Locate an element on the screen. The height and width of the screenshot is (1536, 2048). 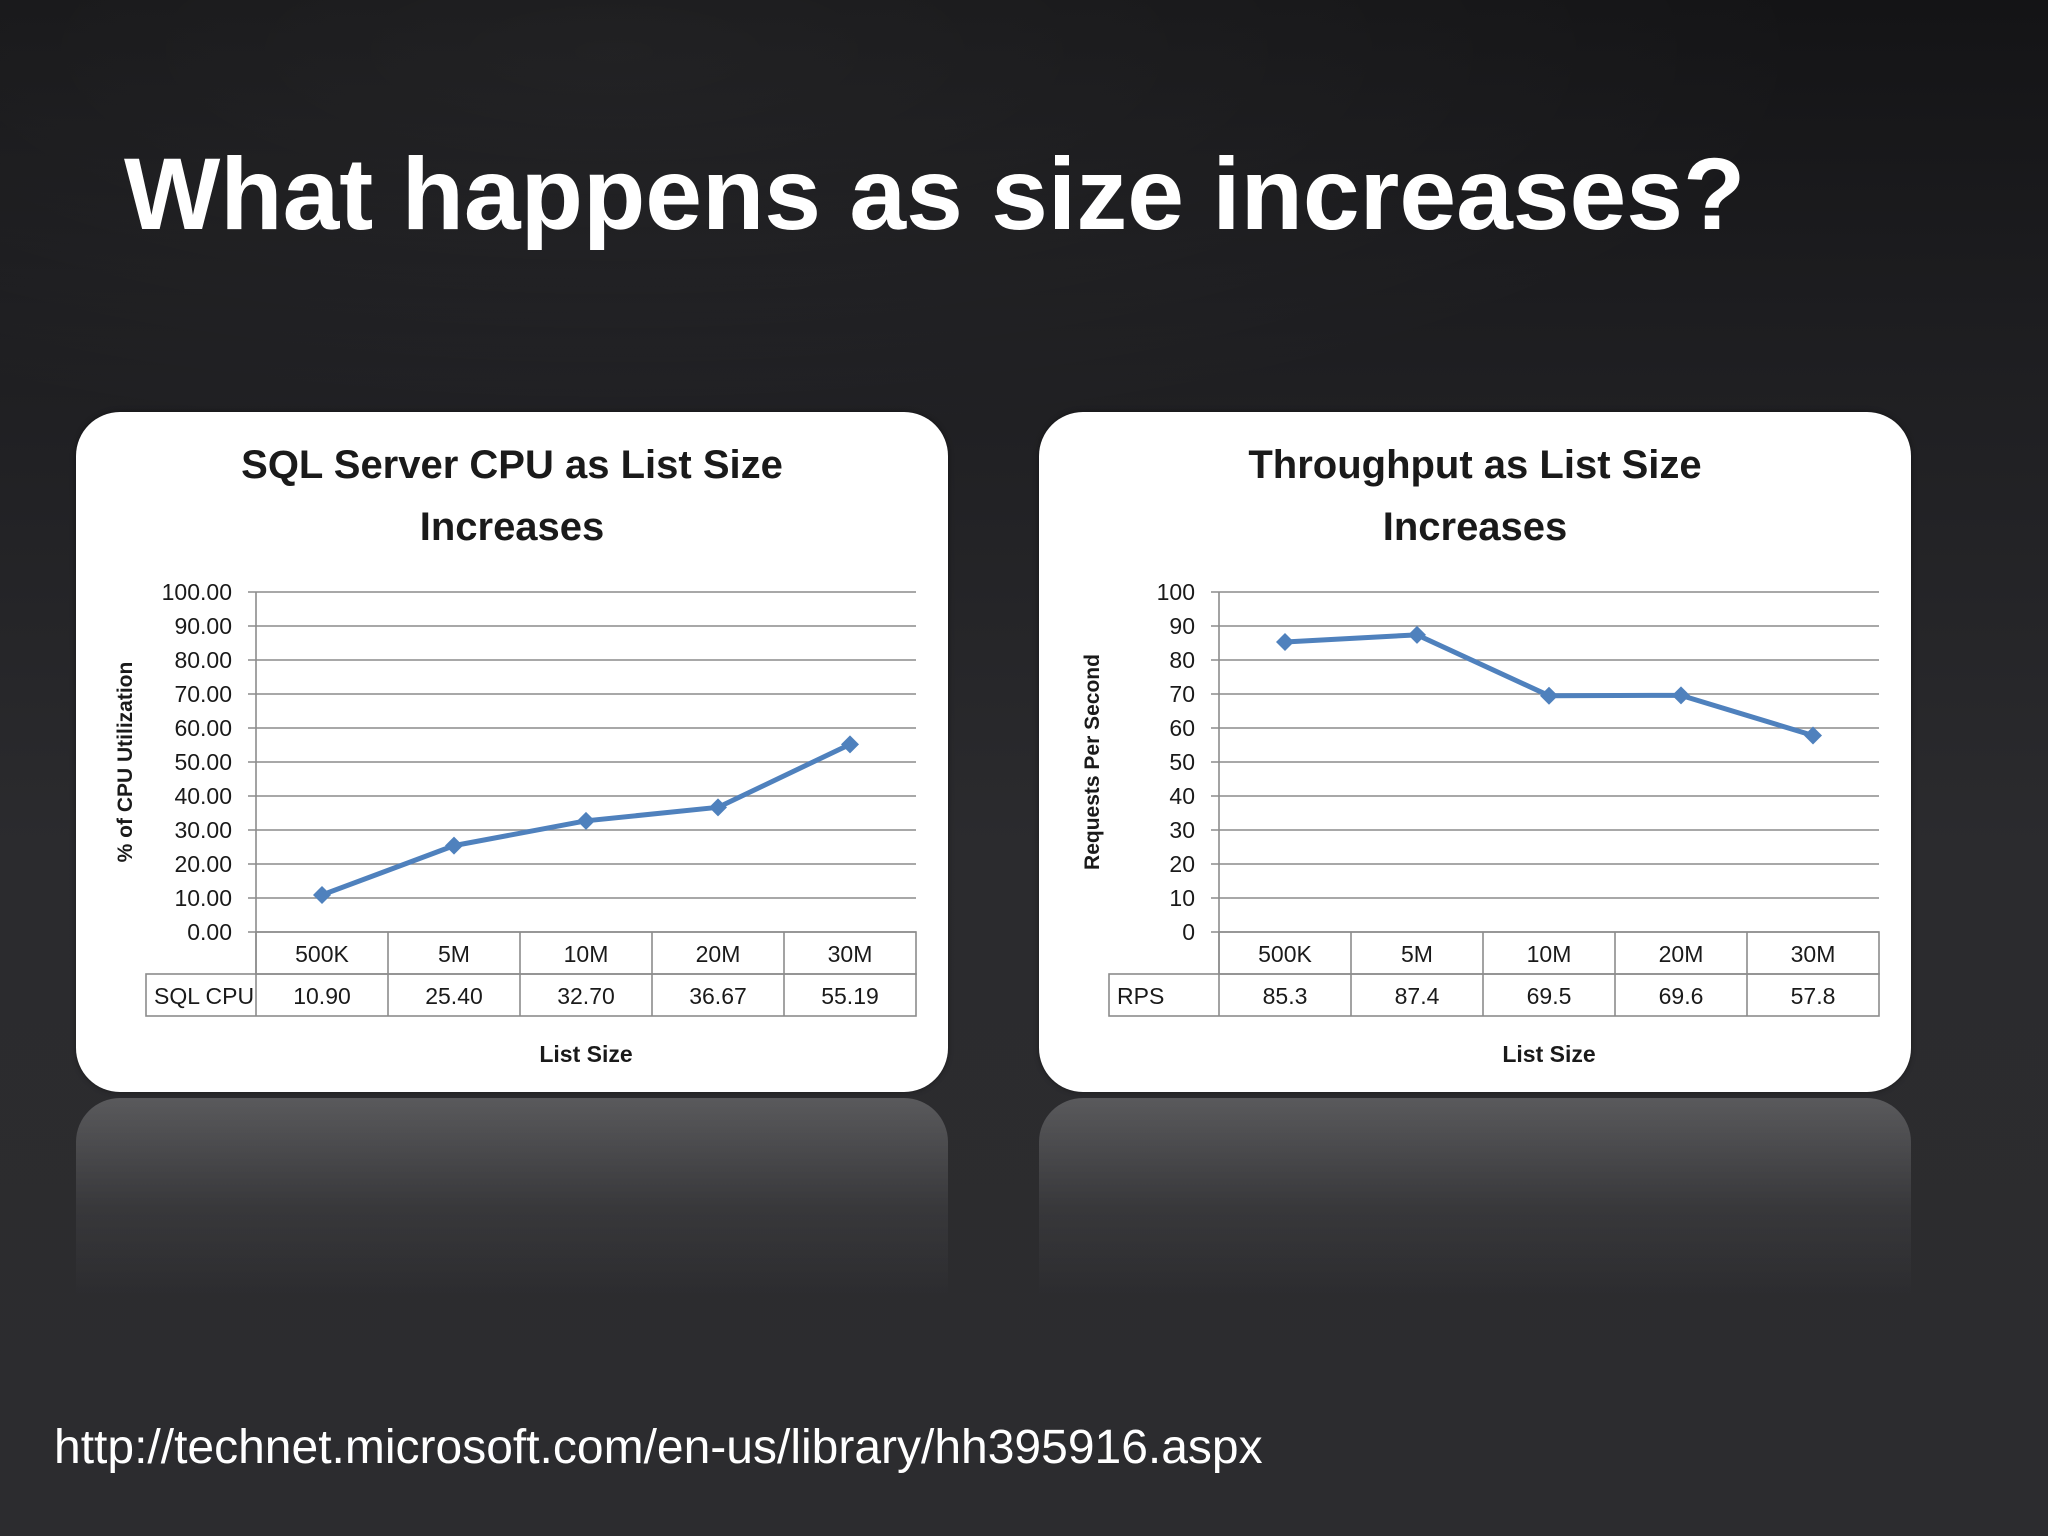
y-tick-label: 100 is located at coordinates (1176, 592).